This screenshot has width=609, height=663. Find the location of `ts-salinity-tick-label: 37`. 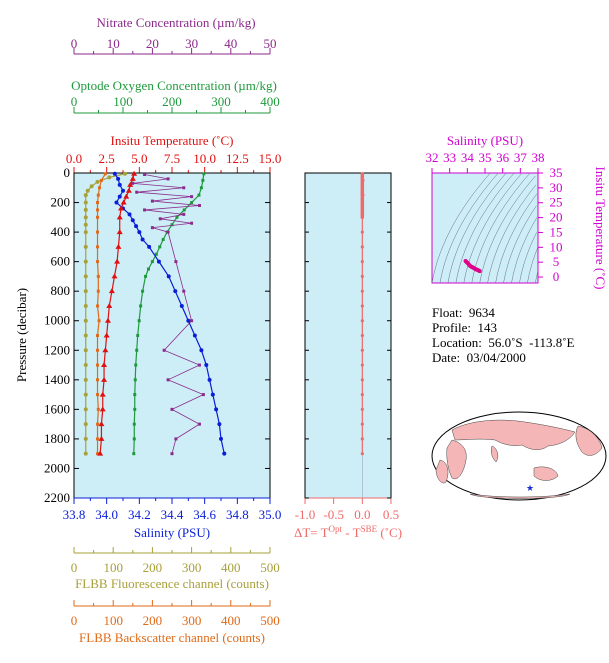

ts-salinity-tick-label: 37 is located at coordinates (521, 157).